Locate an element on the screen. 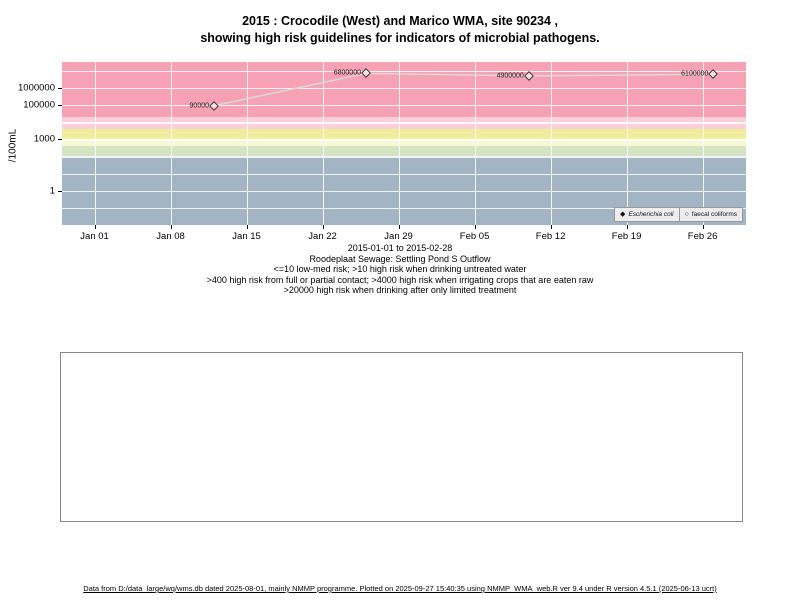 The height and width of the screenshot is (600, 800). x-axis-label: Feb 19 is located at coordinates (626, 236).